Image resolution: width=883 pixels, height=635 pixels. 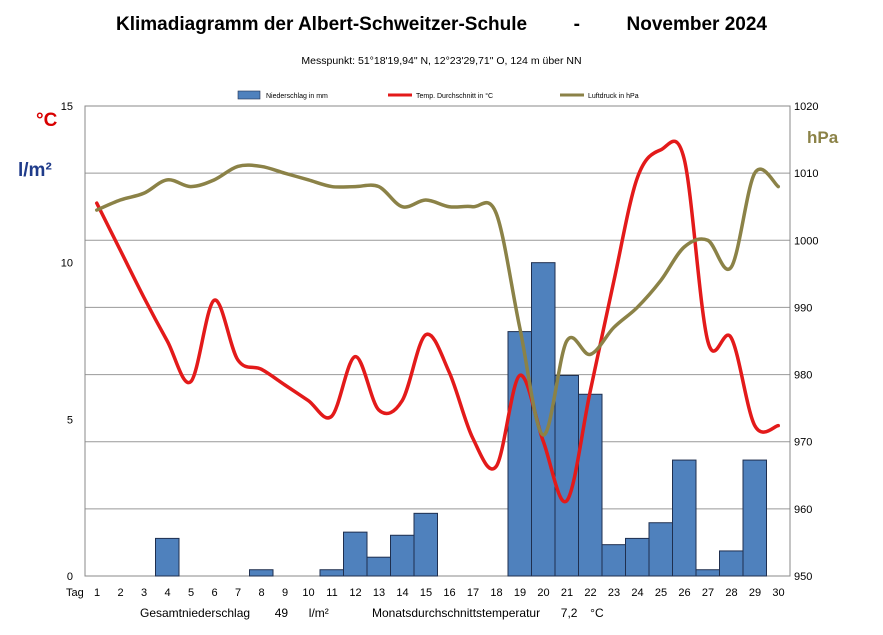 I want to click on x-tick-label: 24, so click(x=637, y=593).